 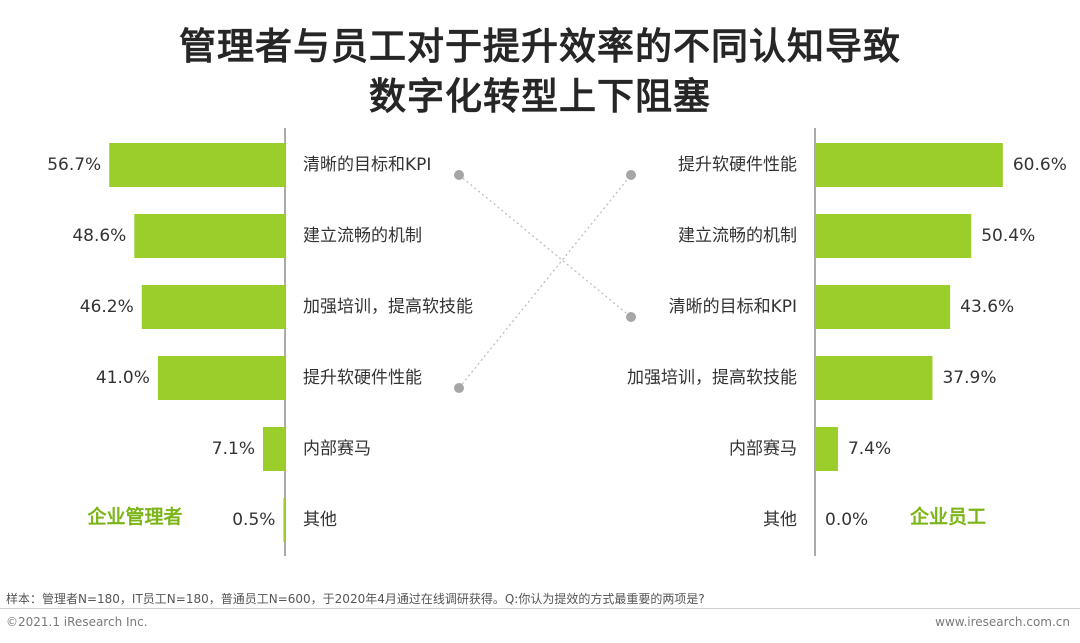 What do you see at coordinates (74, 165) in the screenshot?
I see `manager-value-label: 56.7%` at bounding box center [74, 165].